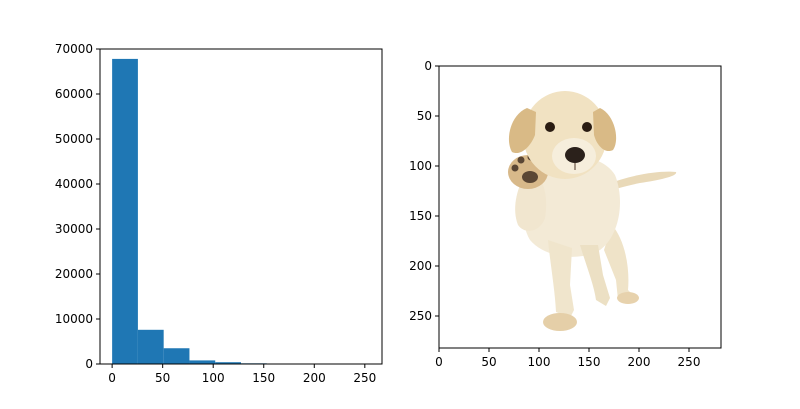 The image size is (800, 409). What do you see at coordinates (605, 130) in the screenshot?
I see `puppy-right-ear` at bounding box center [605, 130].